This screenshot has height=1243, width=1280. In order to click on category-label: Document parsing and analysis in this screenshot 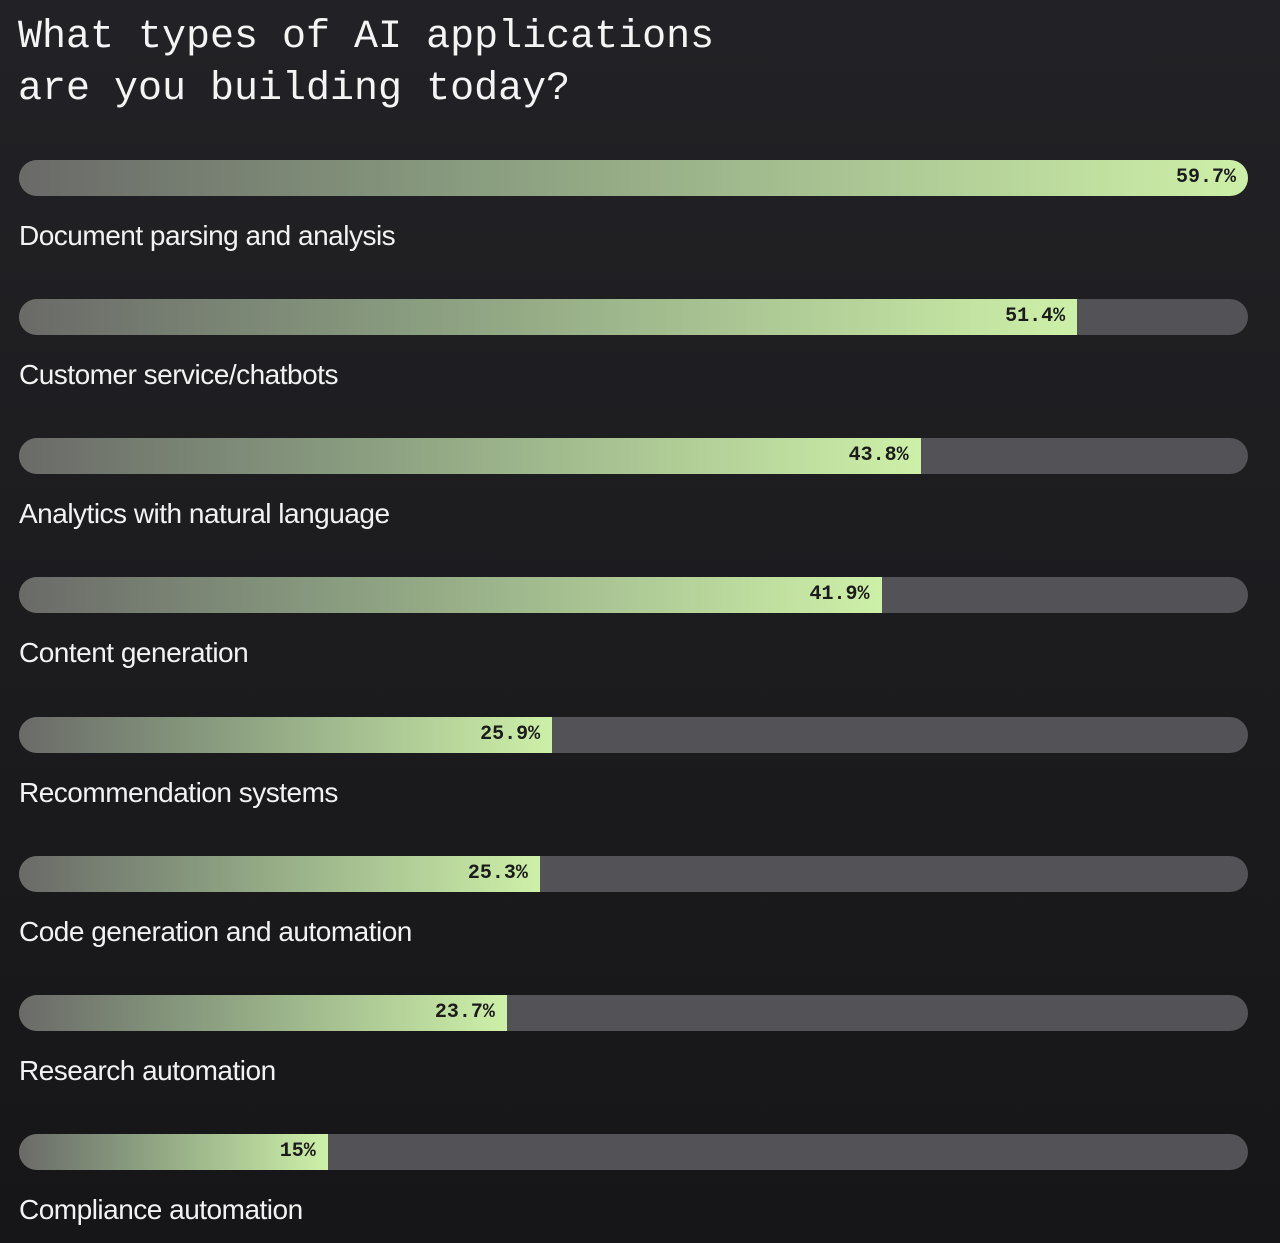, I will do `click(207, 235)`.